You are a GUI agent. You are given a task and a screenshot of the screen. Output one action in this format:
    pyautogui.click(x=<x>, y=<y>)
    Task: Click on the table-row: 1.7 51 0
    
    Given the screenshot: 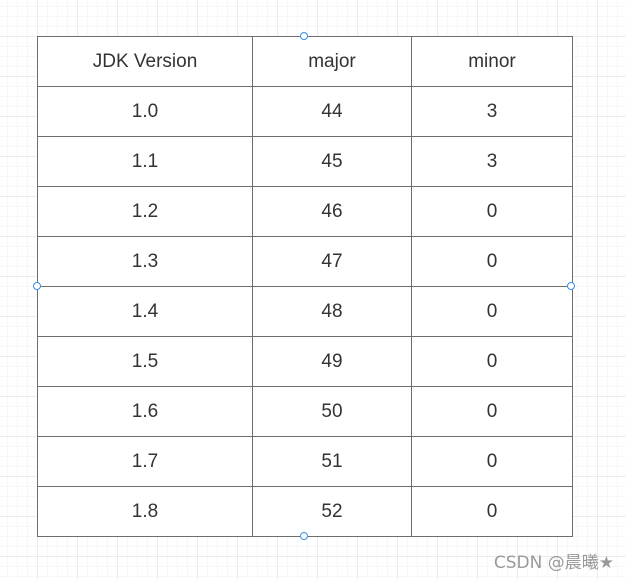 What is the action you would take?
    pyautogui.click(x=305, y=461)
    